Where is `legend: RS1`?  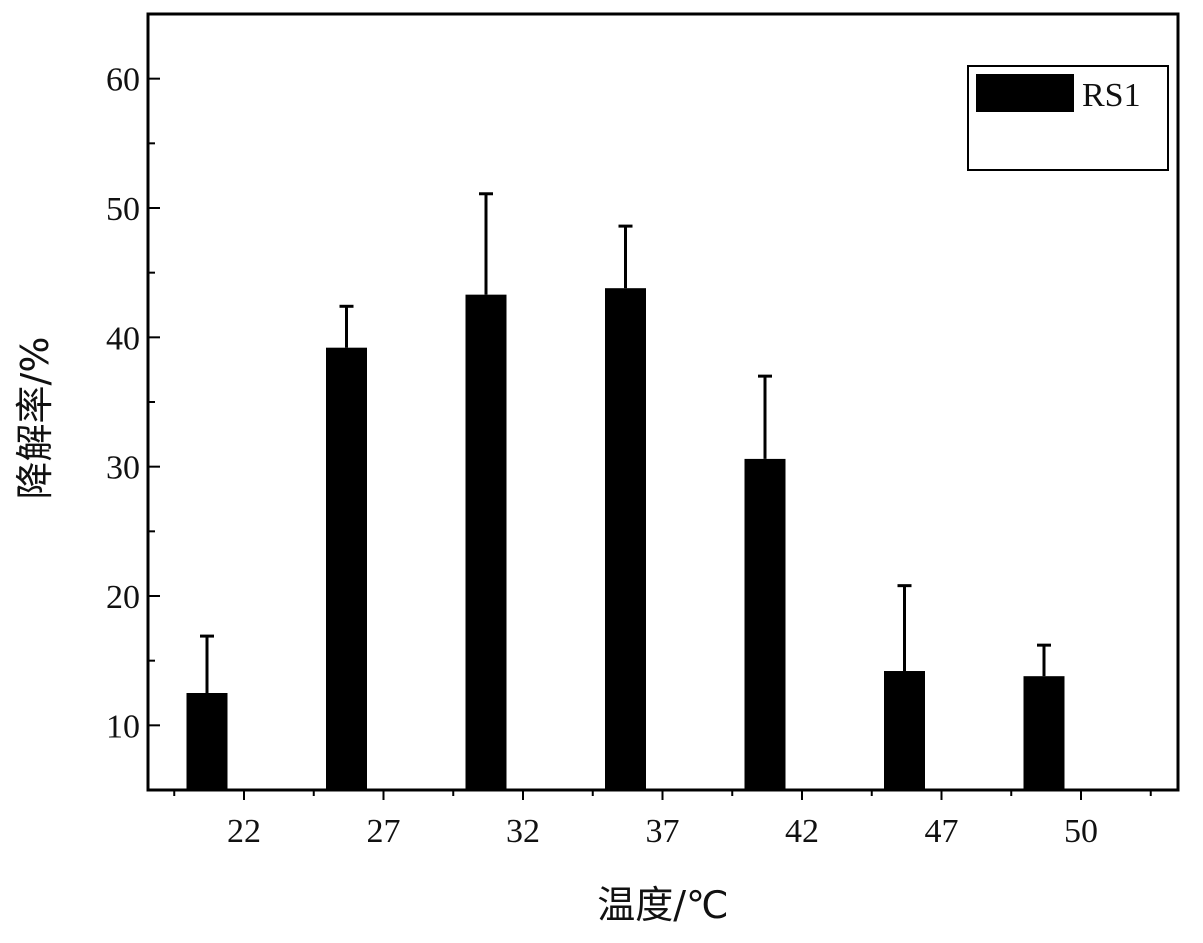 legend: RS1 is located at coordinates (1068, 118).